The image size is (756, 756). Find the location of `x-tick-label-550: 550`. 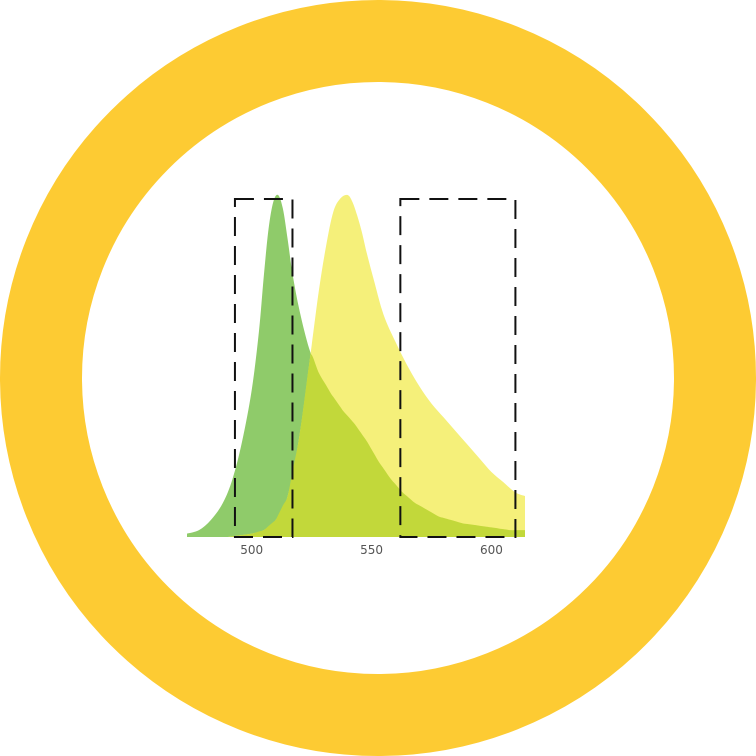

x-tick-label-550: 550 is located at coordinates (371, 550).